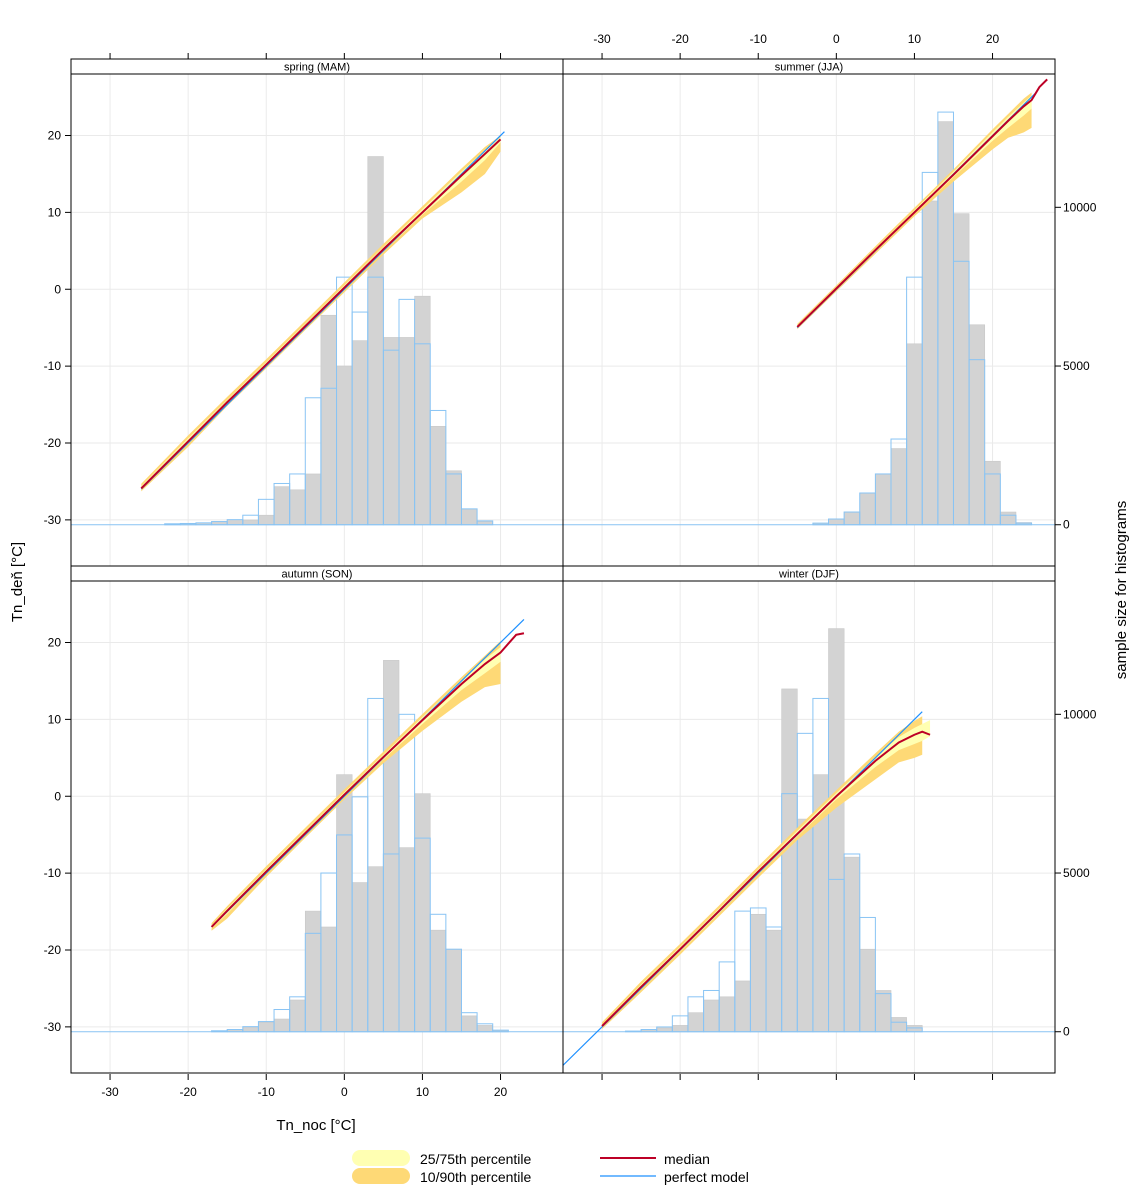 This screenshot has height=1200, width=1130. Describe the element at coordinates (1080, 207) in the screenshot. I see `count-tick-label-right: 10000` at that location.